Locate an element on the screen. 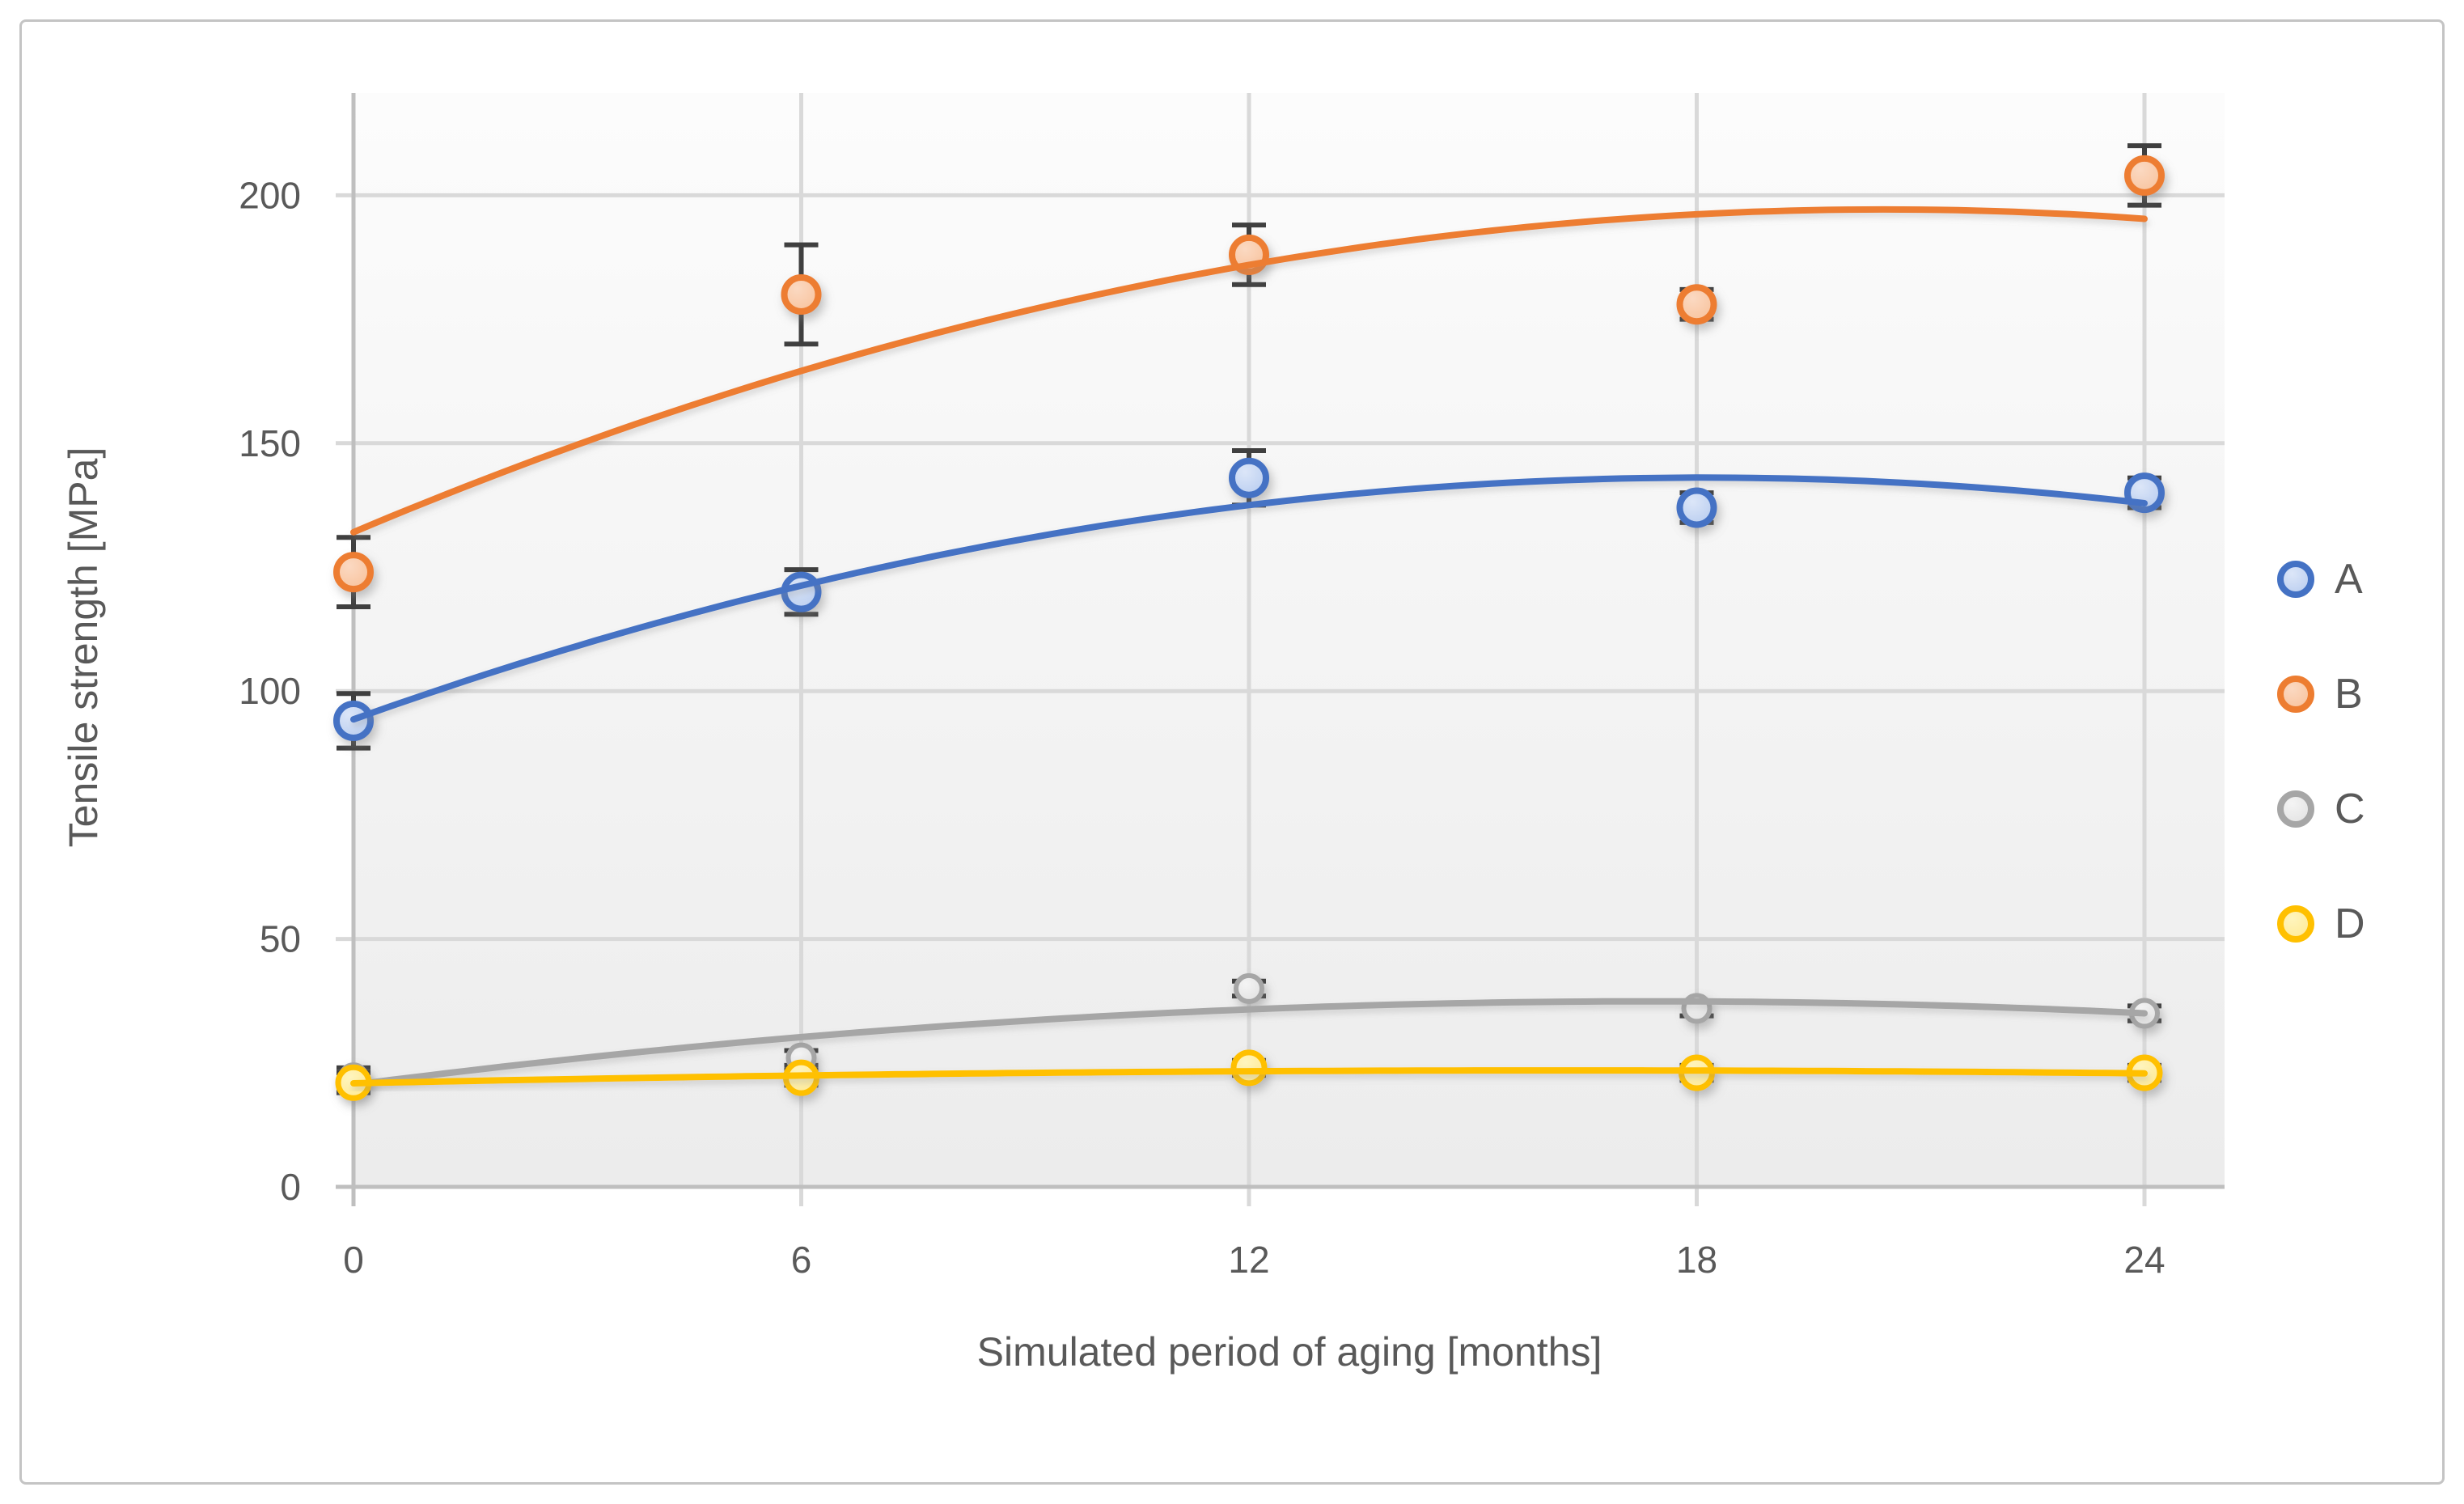  x-tick-label-12: 12 is located at coordinates (1248, 1260).